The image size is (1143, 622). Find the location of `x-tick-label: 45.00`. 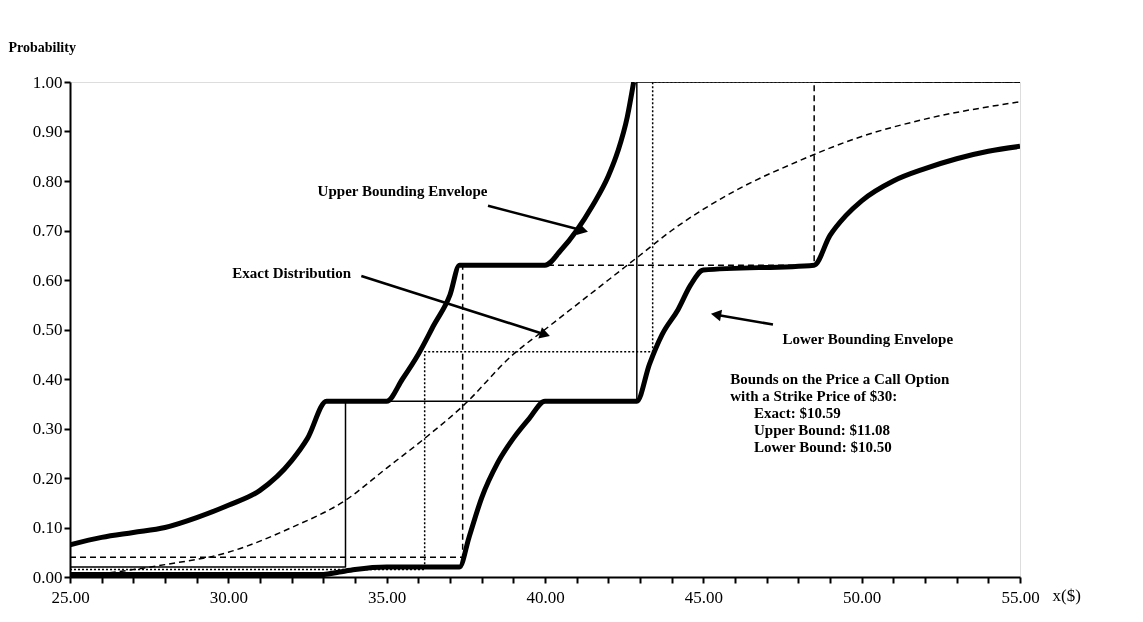

x-tick-label: 45.00 is located at coordinates (703, 597).